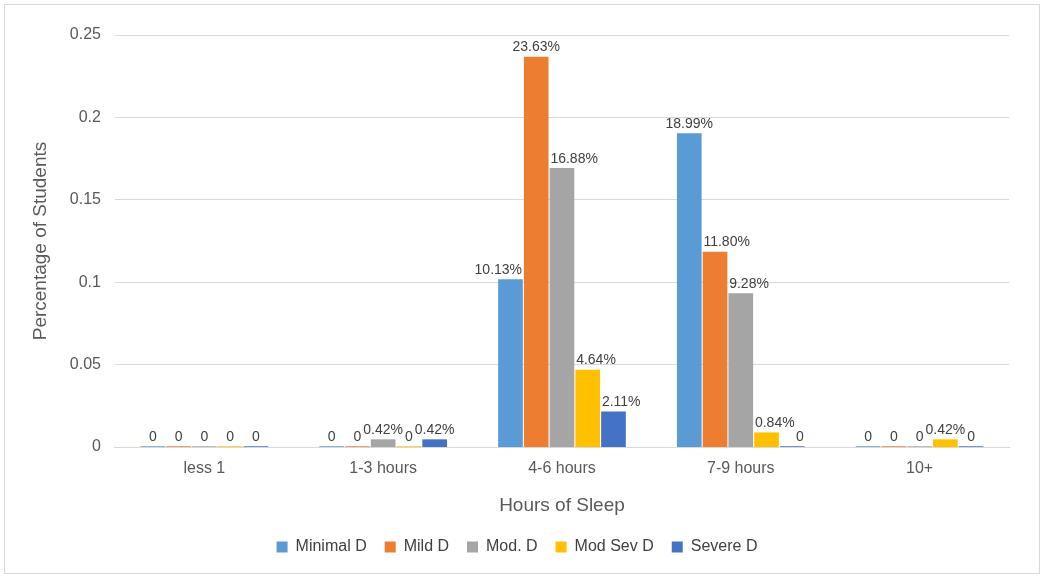 The width and height of the screenshot is (1044, 578). What do you see at coordinates (689, 122) in the screenshot?
I see `data-label: 18.99%` at bounding box center [689, 122].